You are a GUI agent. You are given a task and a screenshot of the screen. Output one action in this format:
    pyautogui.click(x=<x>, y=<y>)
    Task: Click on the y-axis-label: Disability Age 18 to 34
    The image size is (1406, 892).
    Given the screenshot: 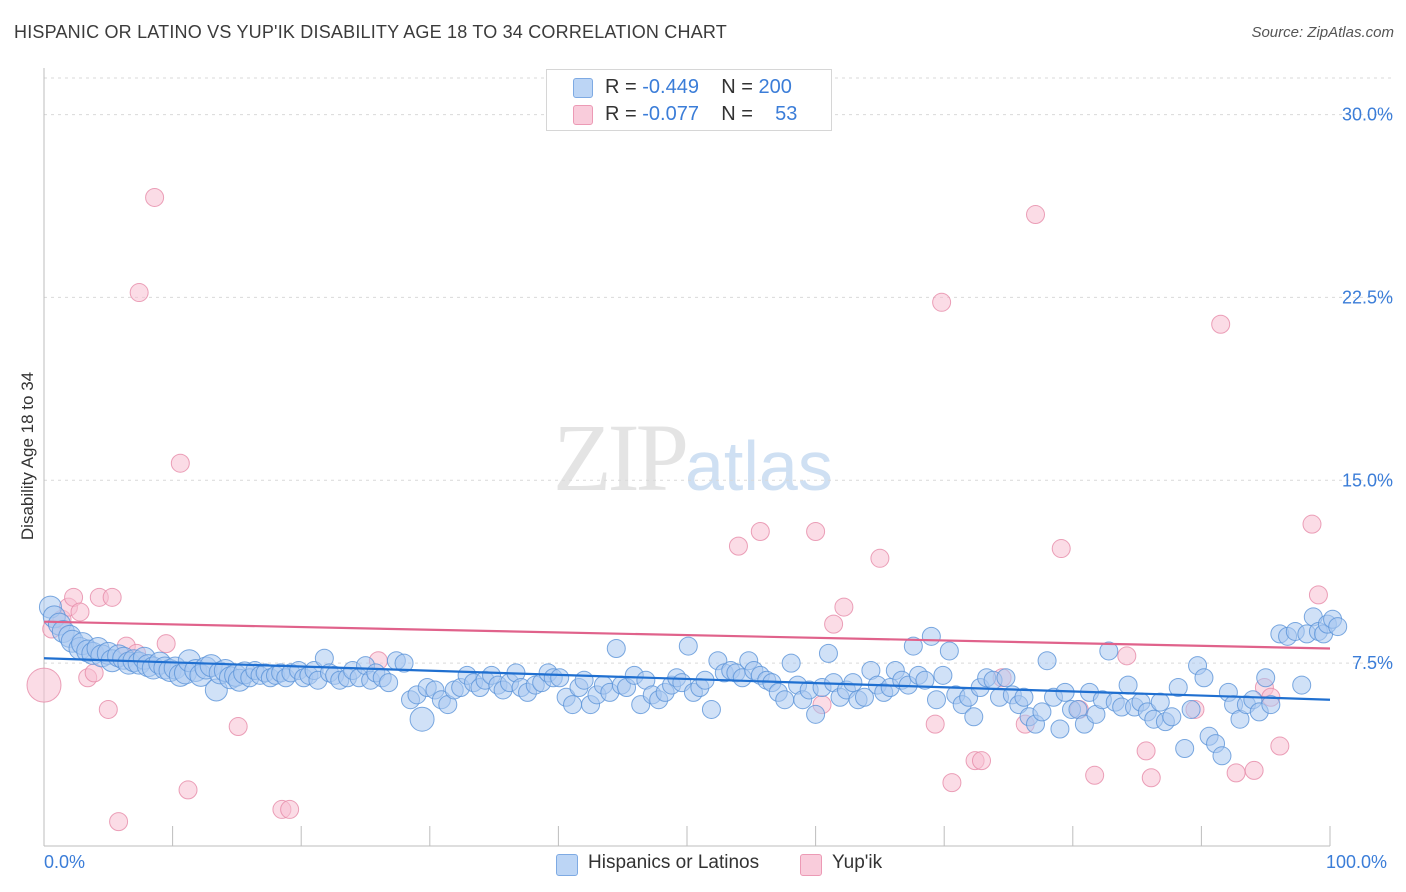 What is the action you would take?
    pyautogui.click(x=27, y=456)
    